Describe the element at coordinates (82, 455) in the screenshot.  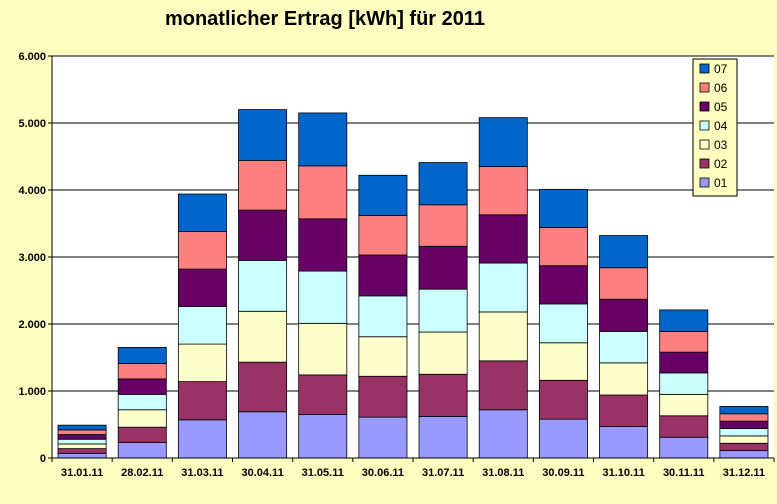
I see `bar-31.01.11-series-01` at that location.